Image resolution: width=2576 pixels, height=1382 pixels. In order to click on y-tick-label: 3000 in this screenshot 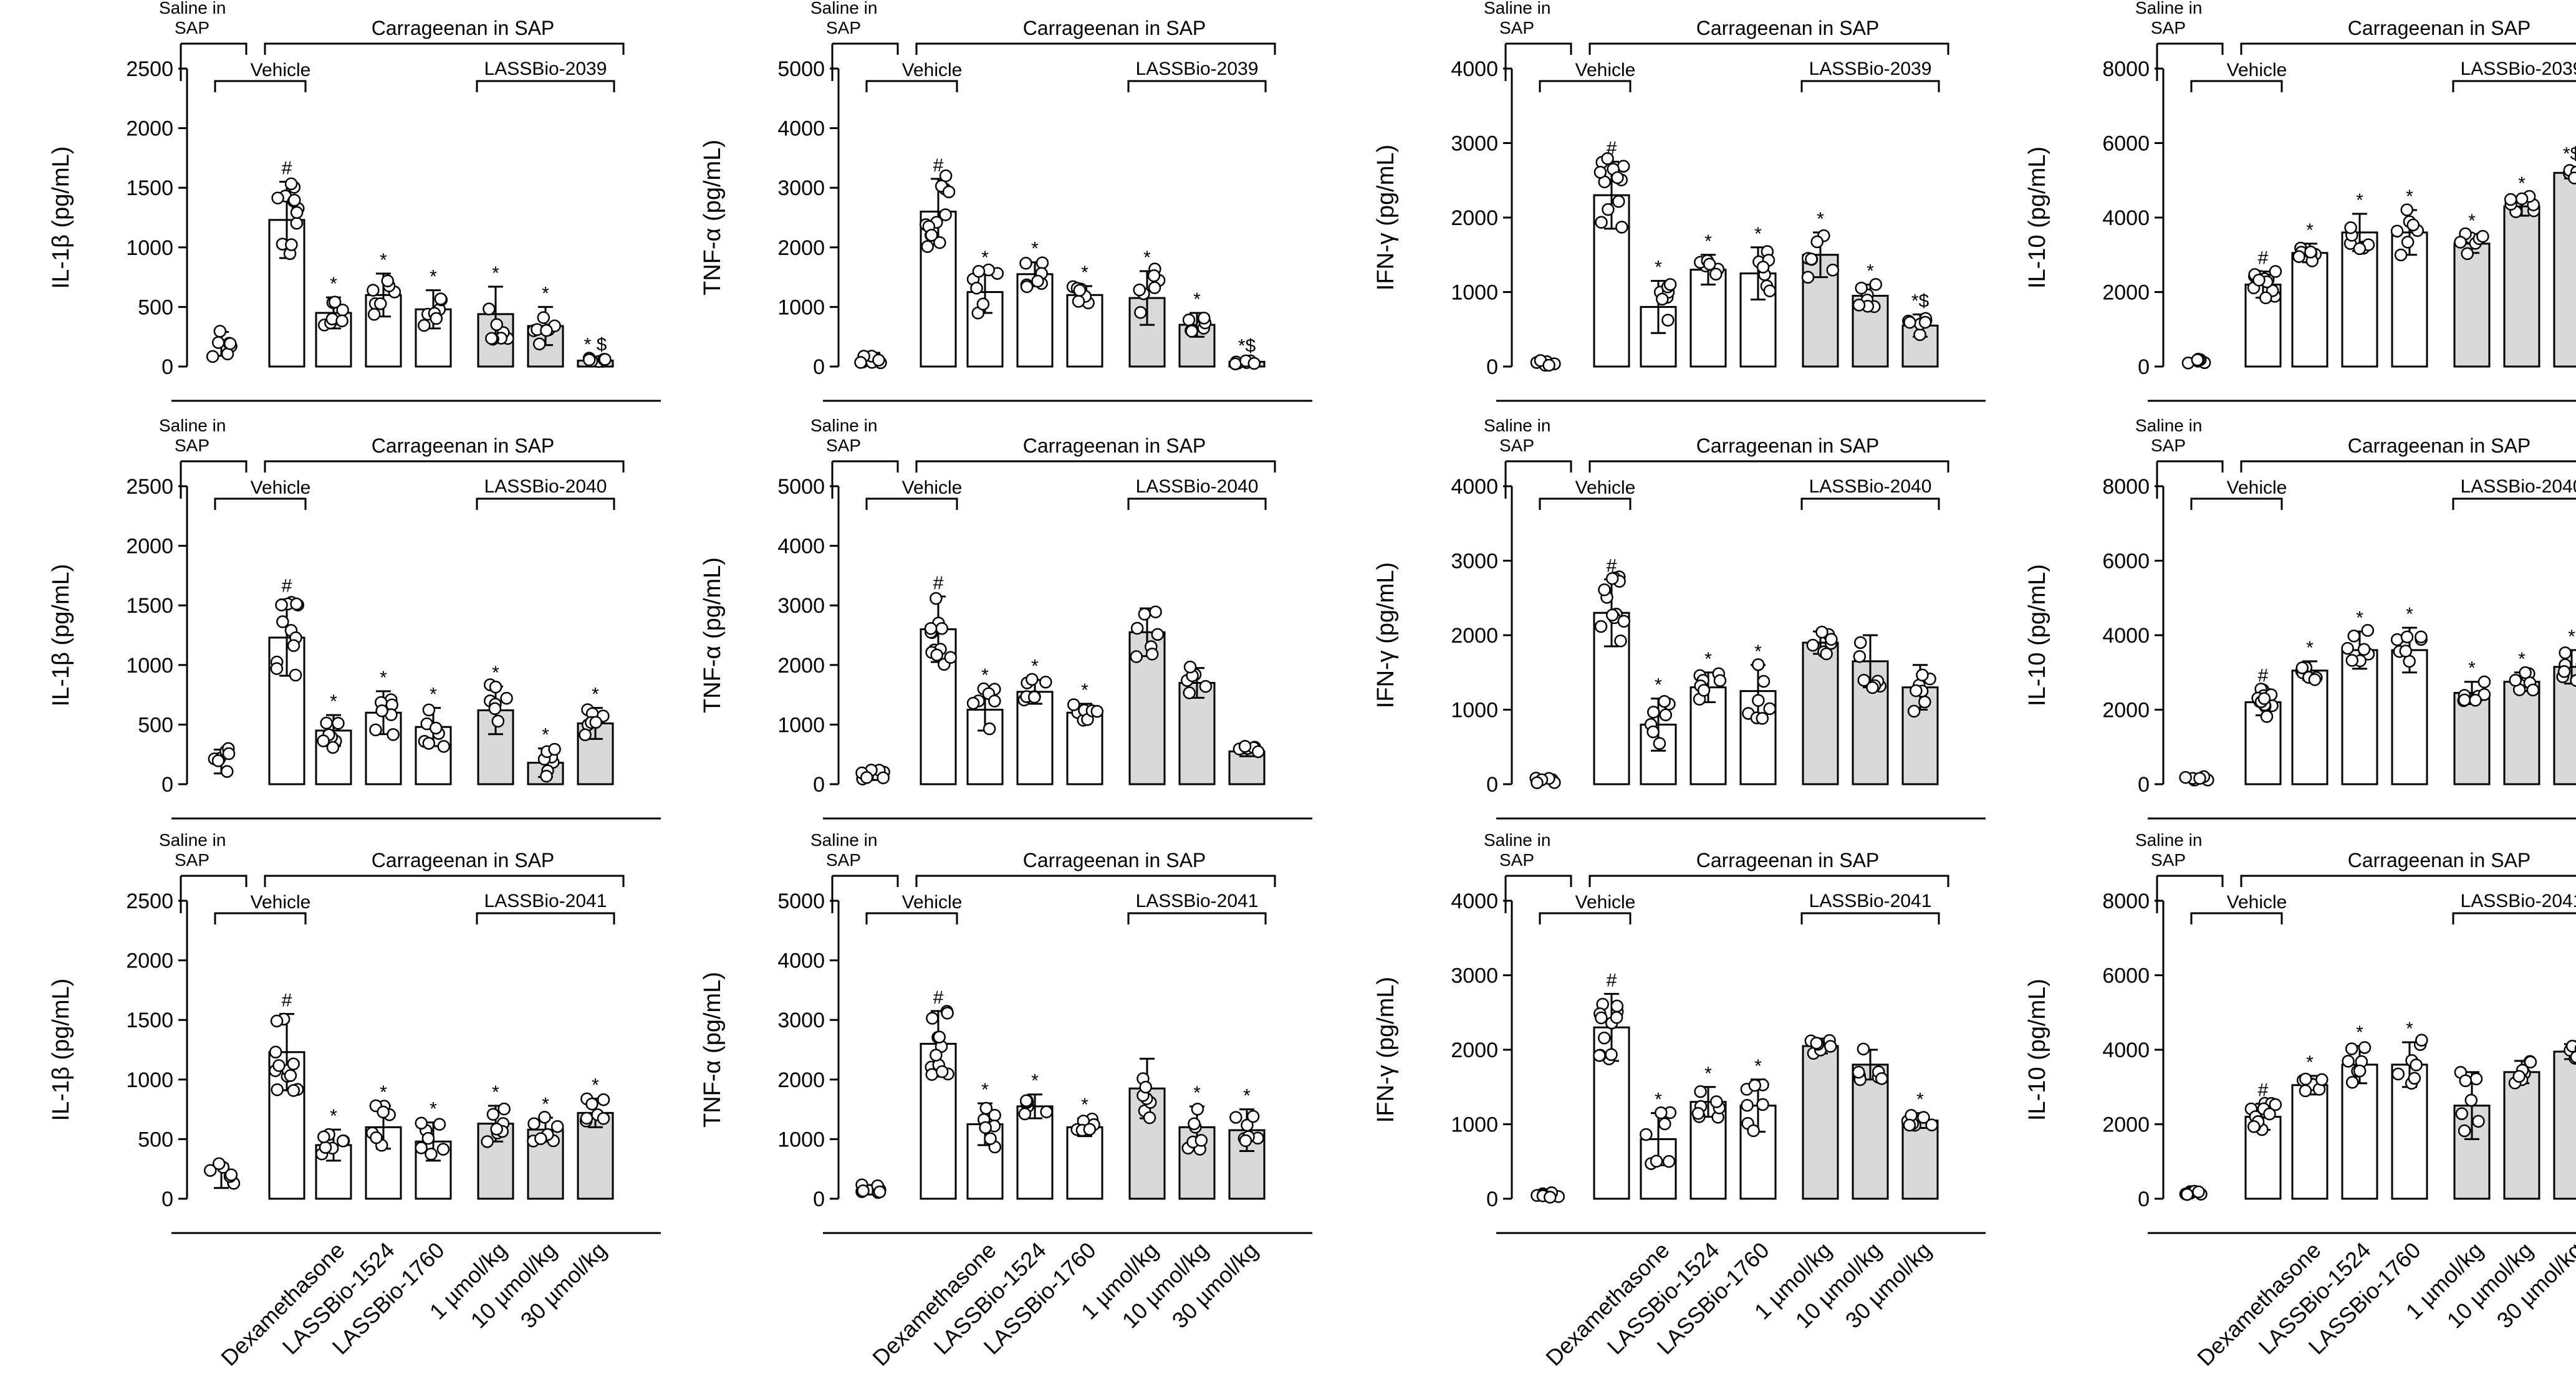, I will do `click(1474, 976)`.